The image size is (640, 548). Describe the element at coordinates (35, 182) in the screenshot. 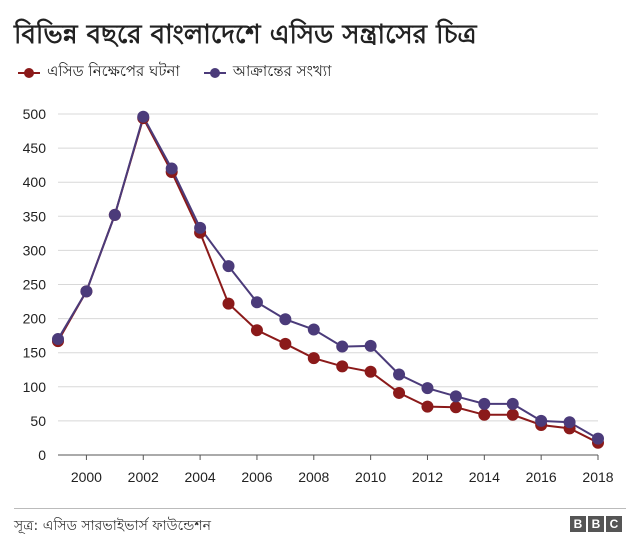

I see `y-tick-label: 400` at that location.